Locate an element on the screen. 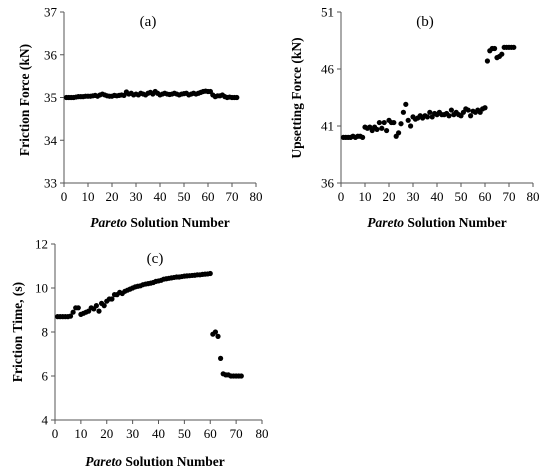 This screenshot has height=472, width=550. y-tick-label: 41 is located at coordinates (327, 126).